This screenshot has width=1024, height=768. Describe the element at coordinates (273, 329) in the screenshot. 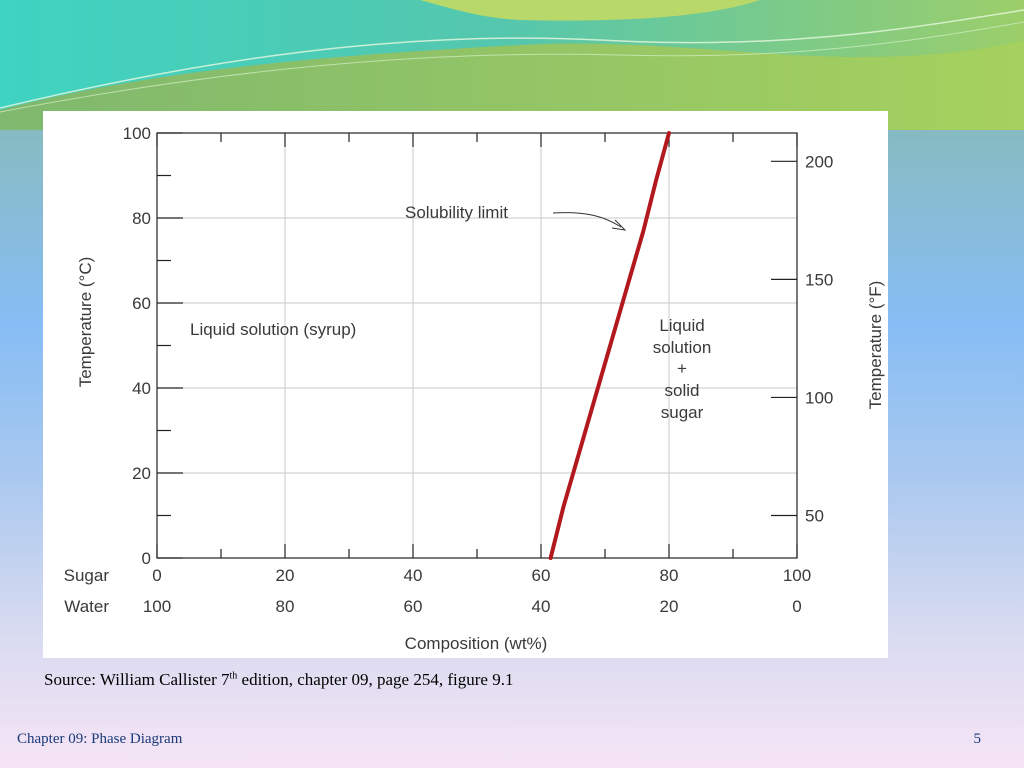

I see `left-region-label: Liquid solution (syrup)` at that location.